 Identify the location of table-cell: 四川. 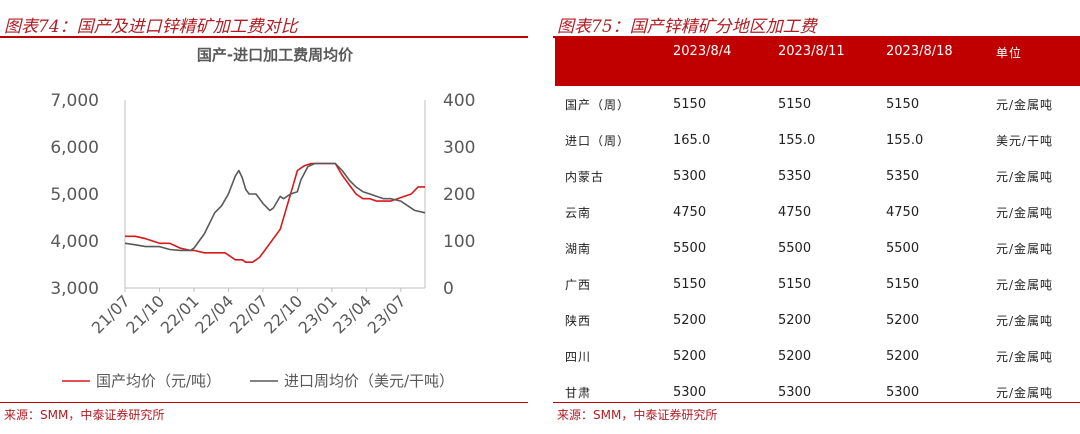
(578, 356).